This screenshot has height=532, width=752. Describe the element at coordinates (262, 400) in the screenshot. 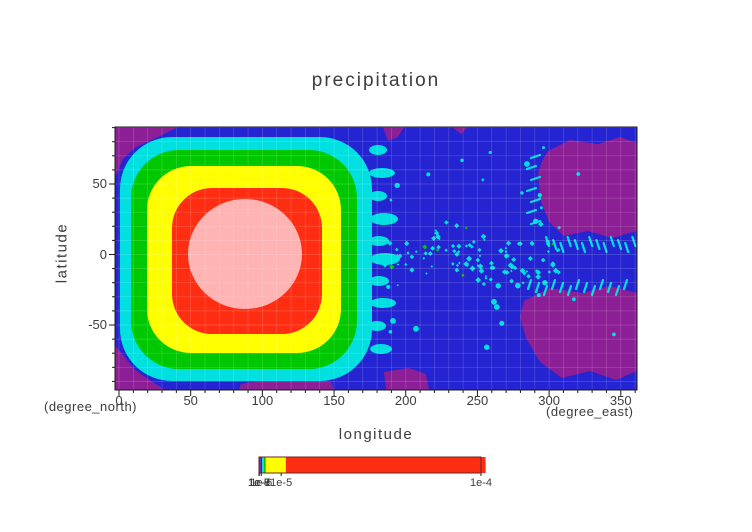

I see `x-tick-label: 100` at that location.